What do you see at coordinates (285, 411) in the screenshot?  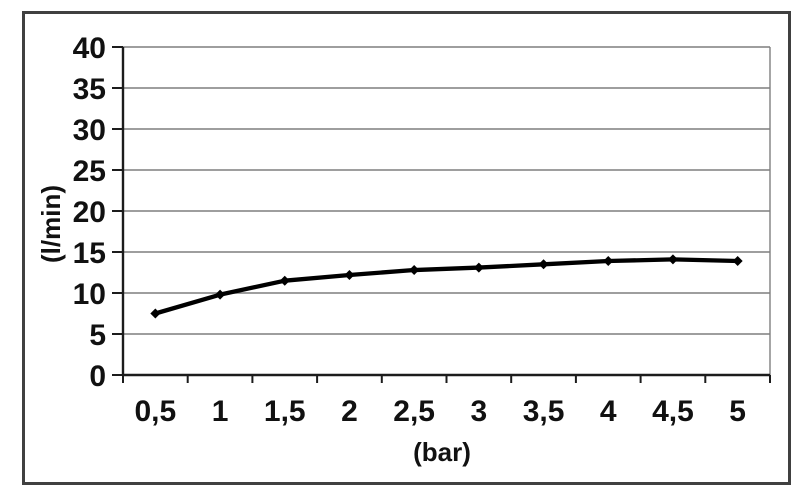 I see `x-tick-label: 1,5` at bounding box center [285, 411].